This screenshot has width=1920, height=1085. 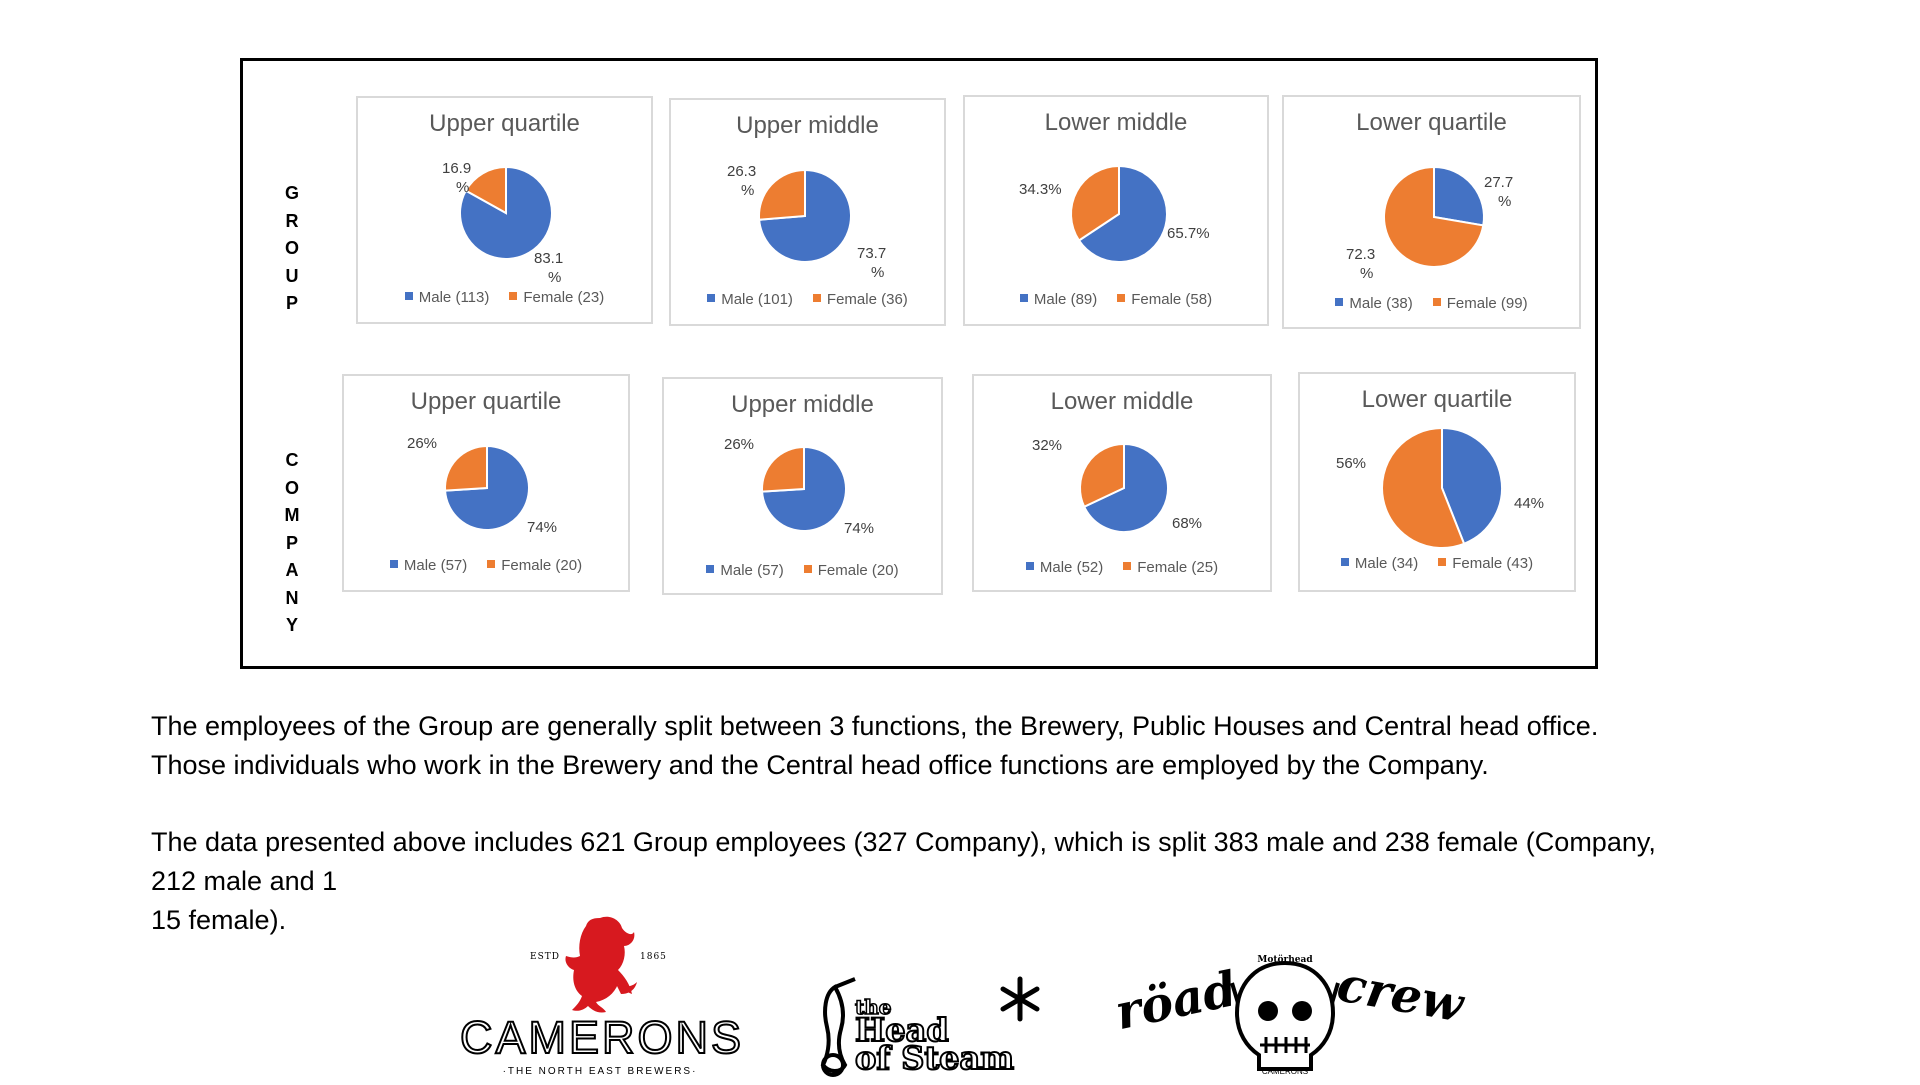 What do you see at coordinates (564, 297) in the screenshot?
I see `legend-label: Female (23)` at bounding box center [564, 297].